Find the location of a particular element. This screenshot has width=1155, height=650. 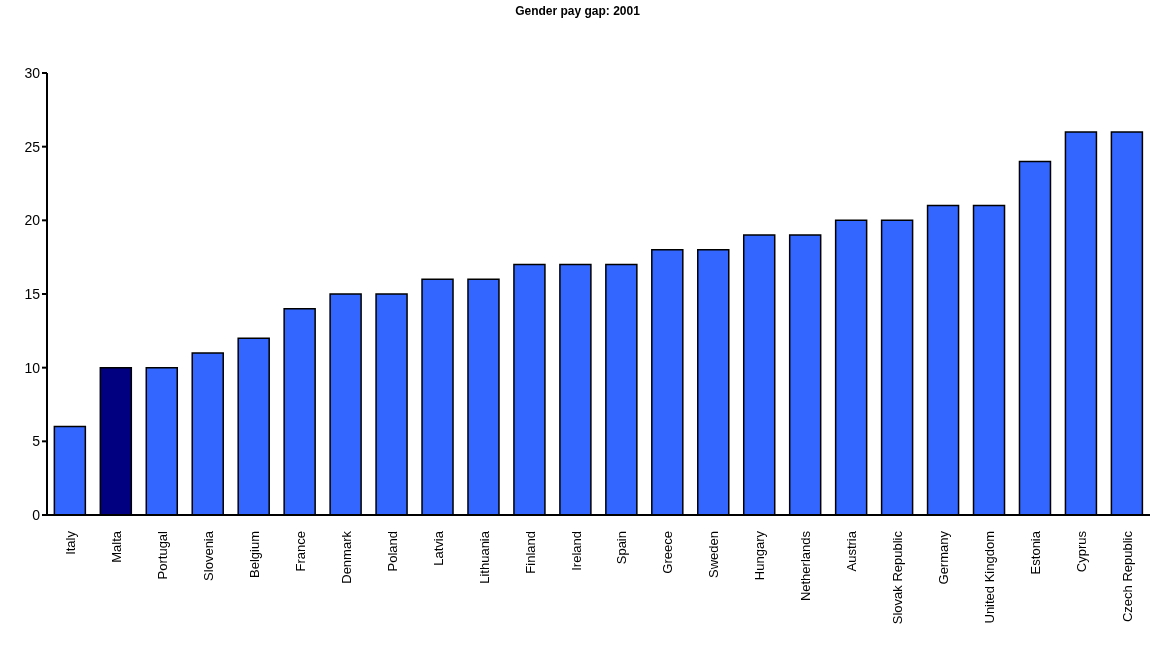

x-tick-label: Hungary is located at coordinates (760, 555).